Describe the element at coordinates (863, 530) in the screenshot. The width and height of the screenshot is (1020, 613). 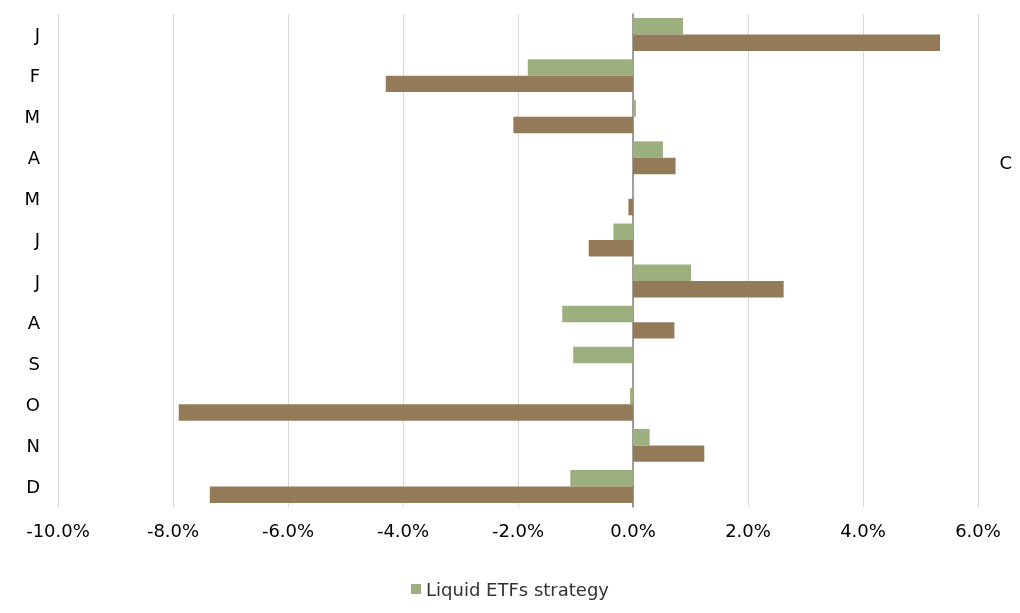
I see `x-tick-label: 4.0%` at that location.